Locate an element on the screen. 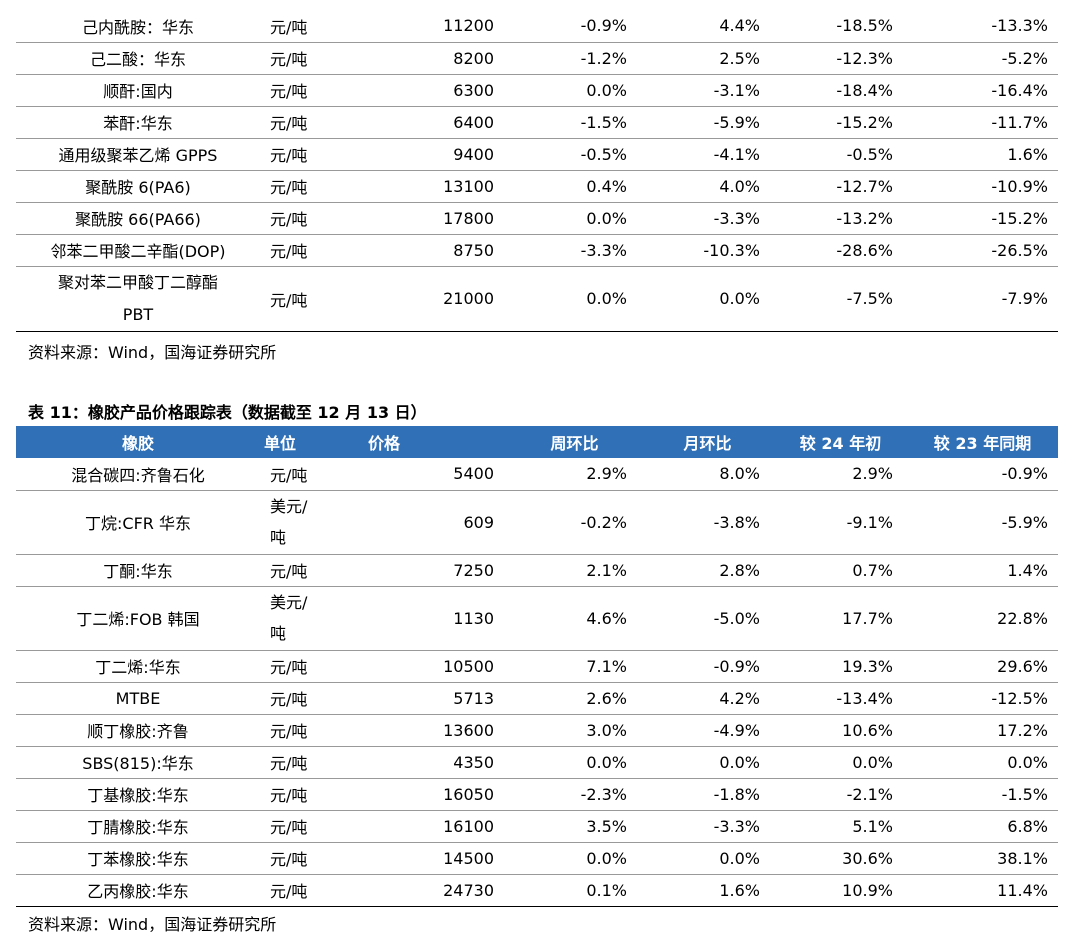 This screenshot has height=940, width=1077. month-change-cell: -3.1% is located at coordinates (707, 90).